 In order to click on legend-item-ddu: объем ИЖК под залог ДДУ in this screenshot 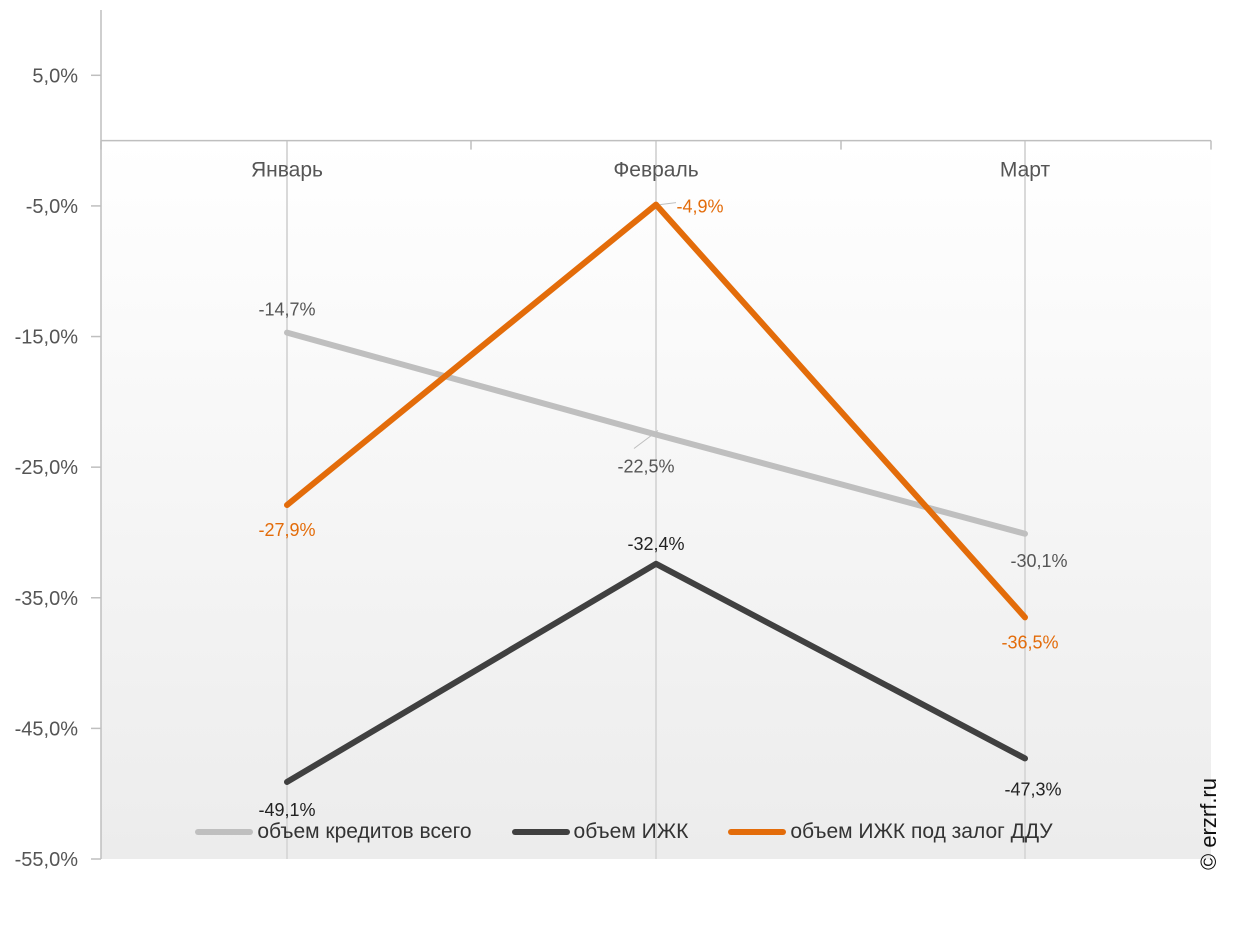, I will do `click(890, 832)`.